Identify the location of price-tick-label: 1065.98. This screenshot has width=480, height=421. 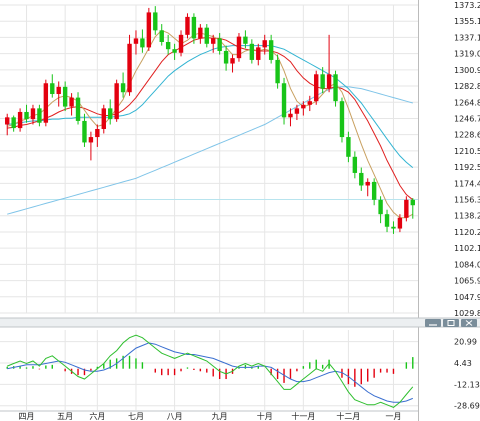
(467, 281).